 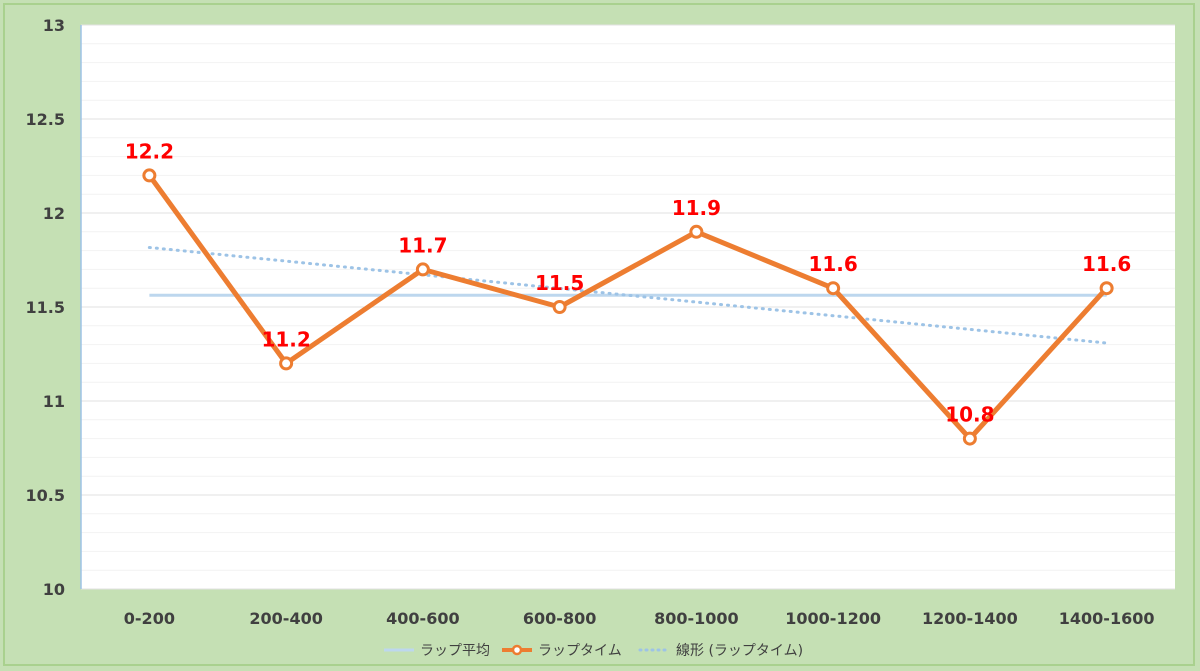 I want to click on y-tick-label: 11.5, so click(x=45, y=307).